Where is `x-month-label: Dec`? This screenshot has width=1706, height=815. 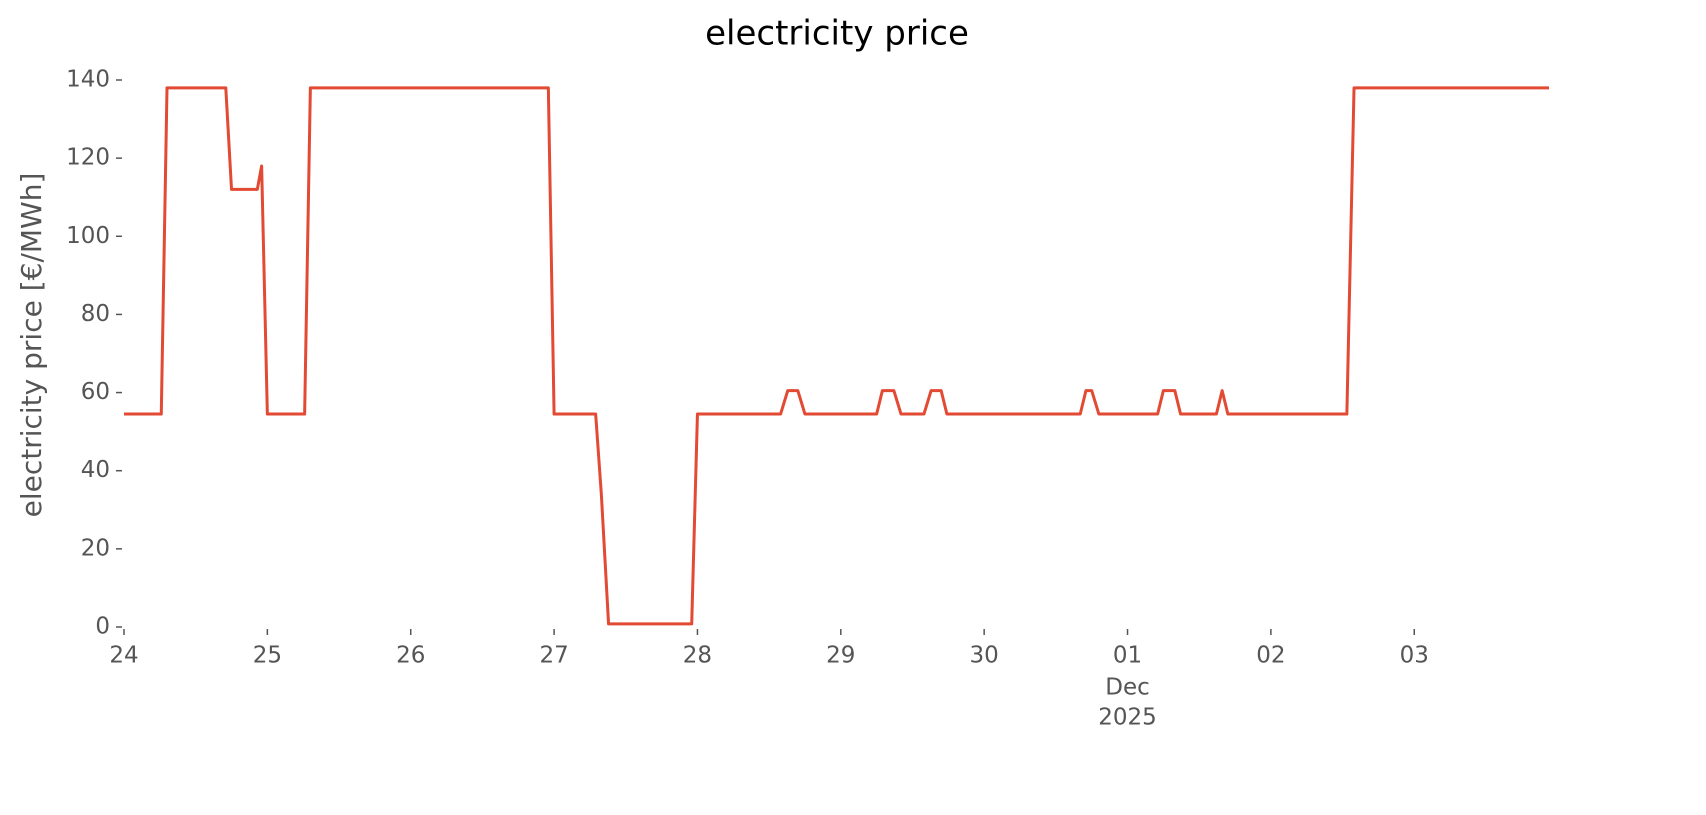 x-month-label: Dec is located at coordinates (1127, 688).